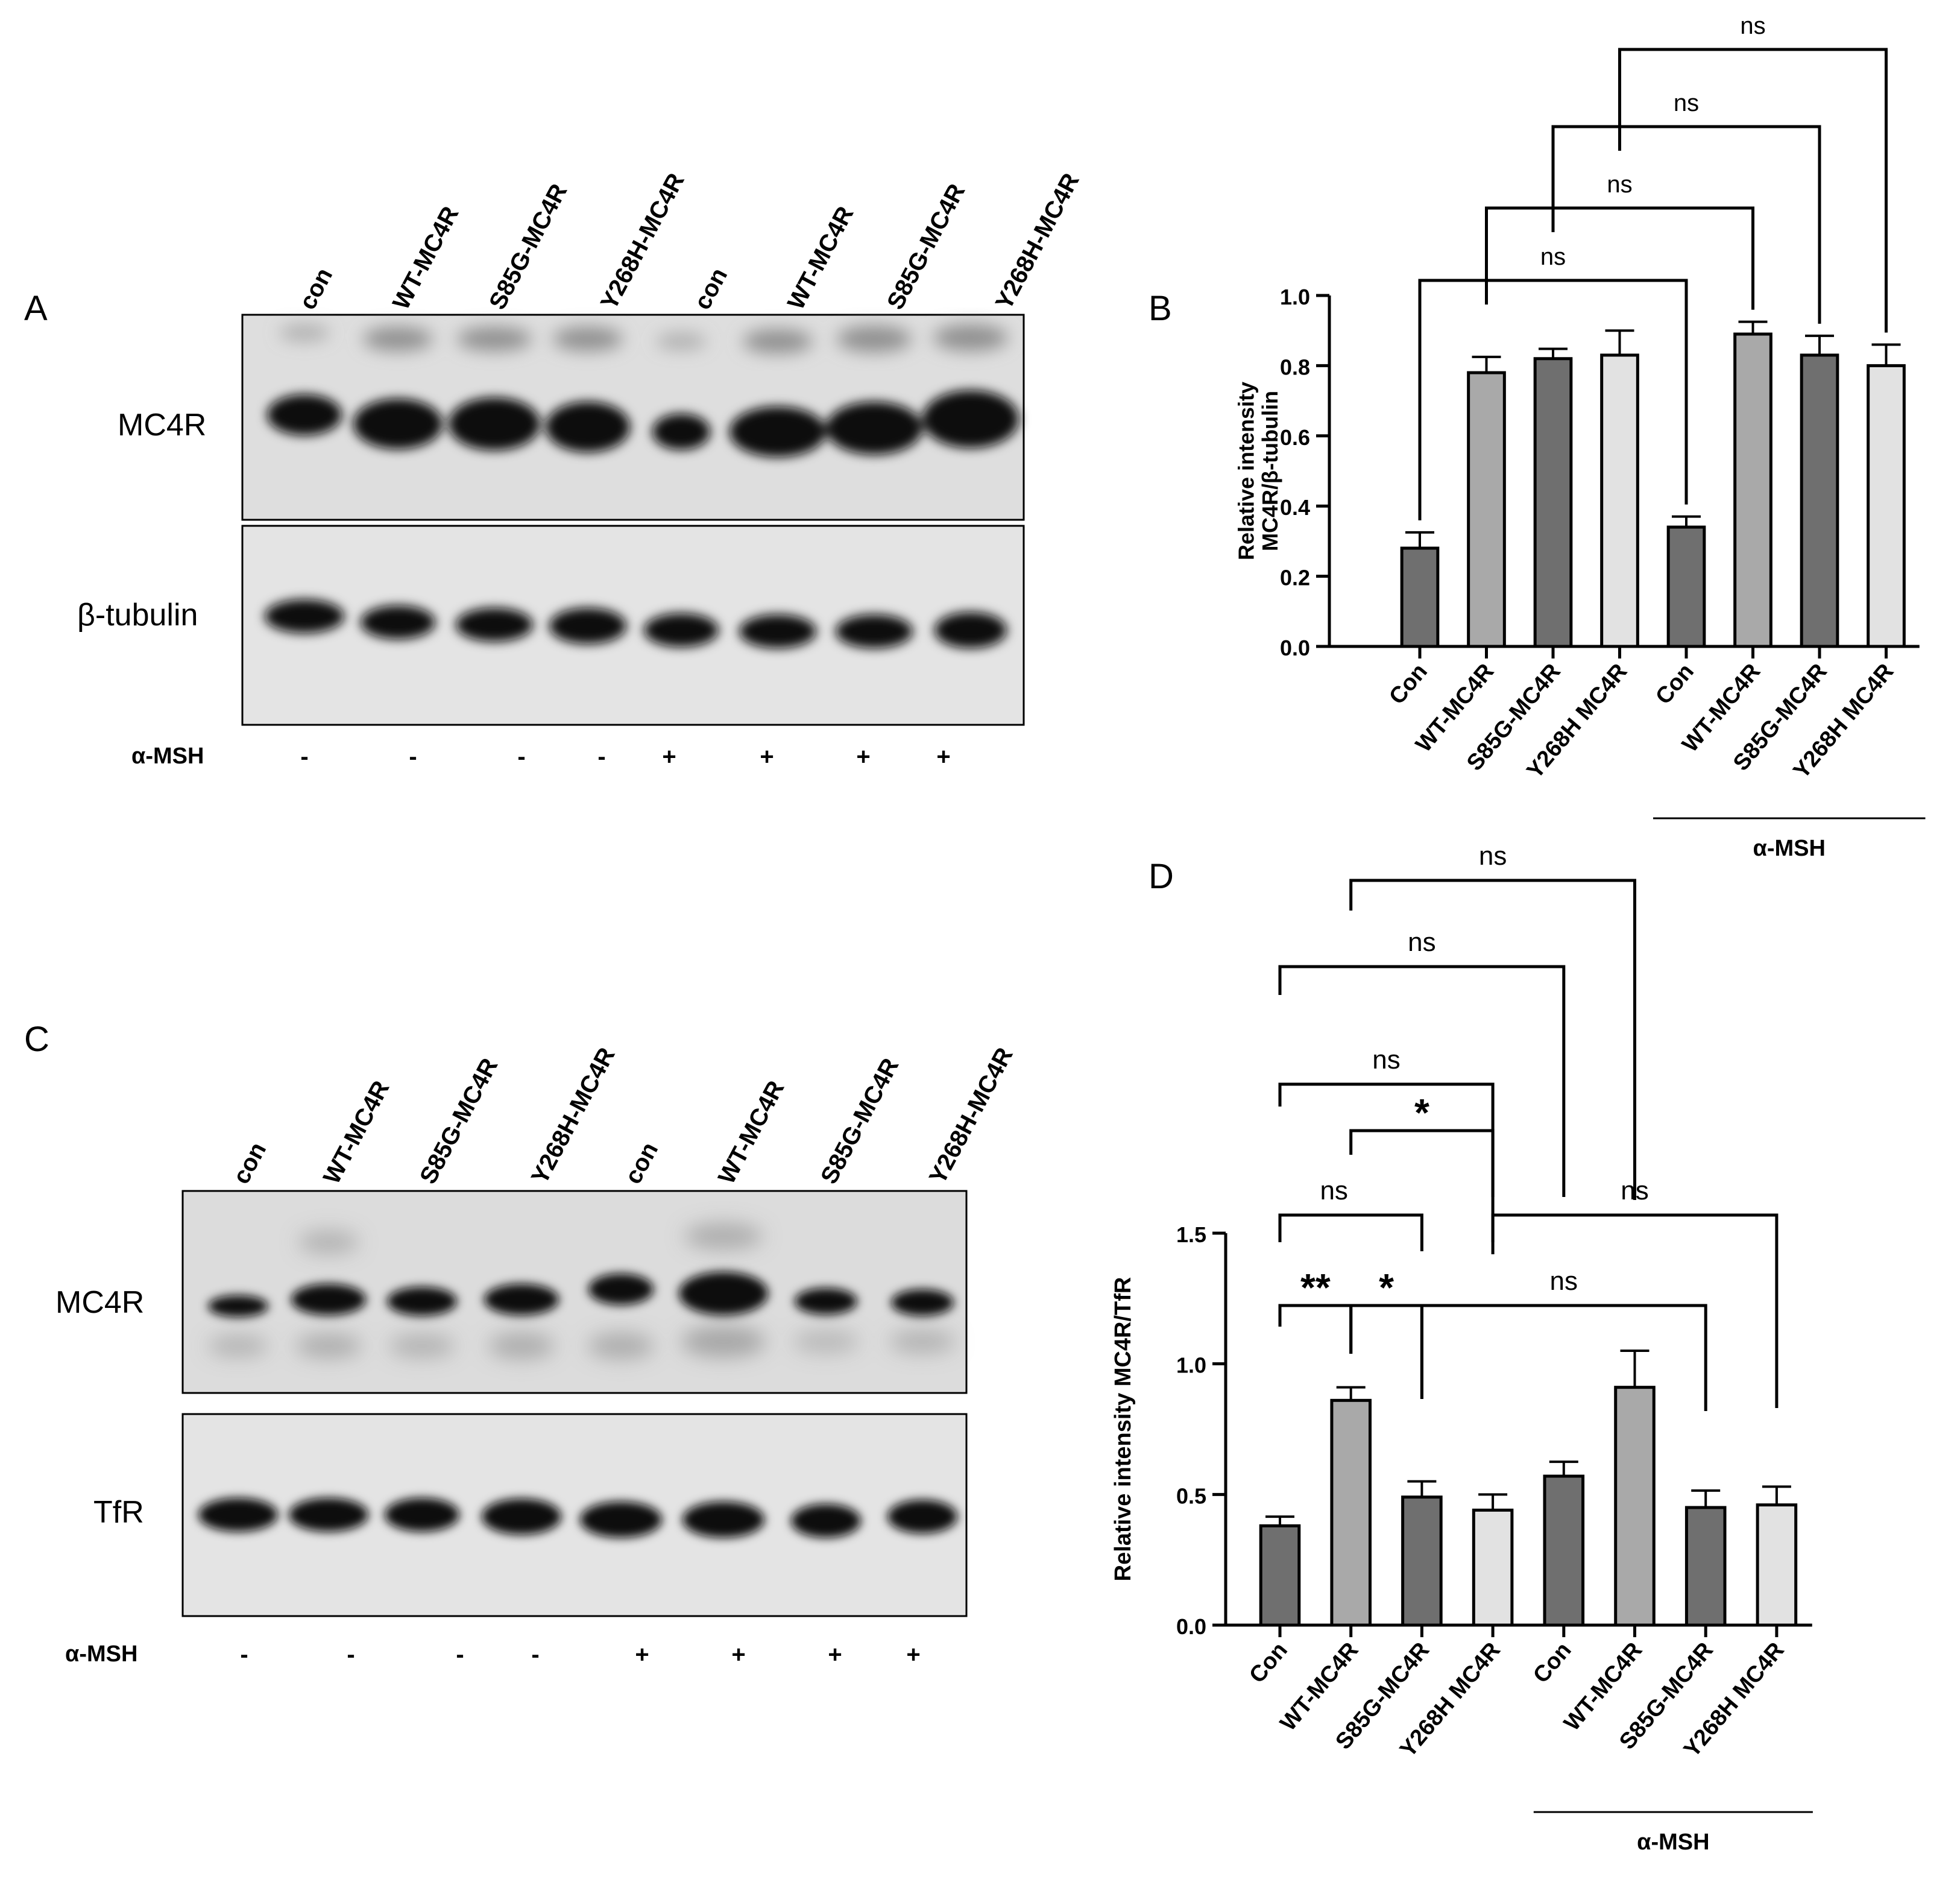  I want to click on blot-c-faint-bands, so click(582, 1291).